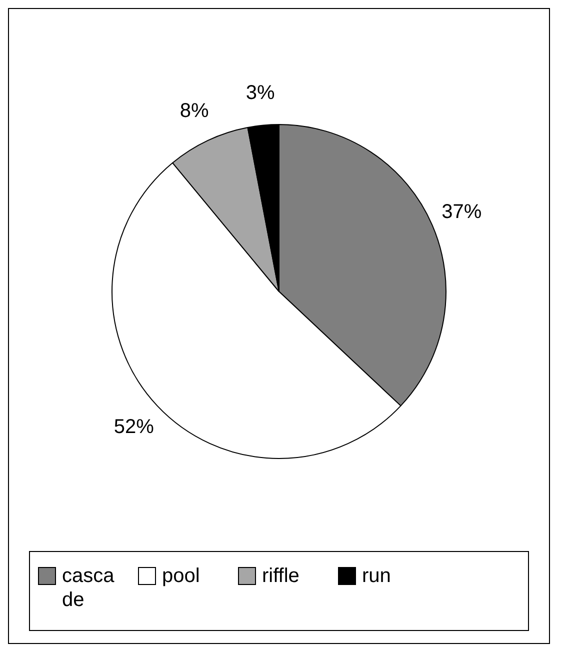 Image resolution: width=565 pixels, height=652 pixels. Describe the element at coordinates (194, 111) in the screenshot. I see `data-label: 8%` at that location.